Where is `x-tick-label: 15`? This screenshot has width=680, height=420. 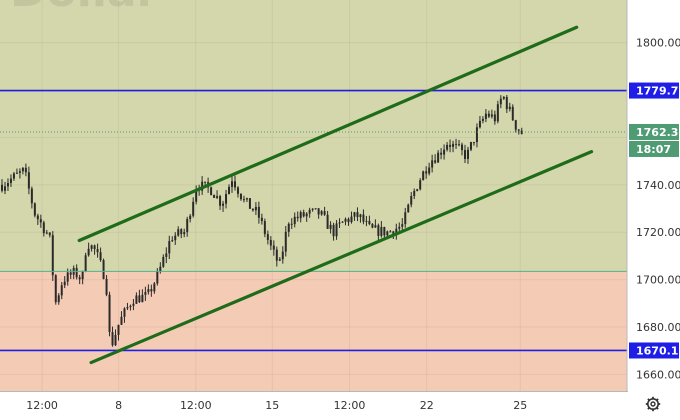
x-tick-label: 15 is located at coordinates (272, 405).